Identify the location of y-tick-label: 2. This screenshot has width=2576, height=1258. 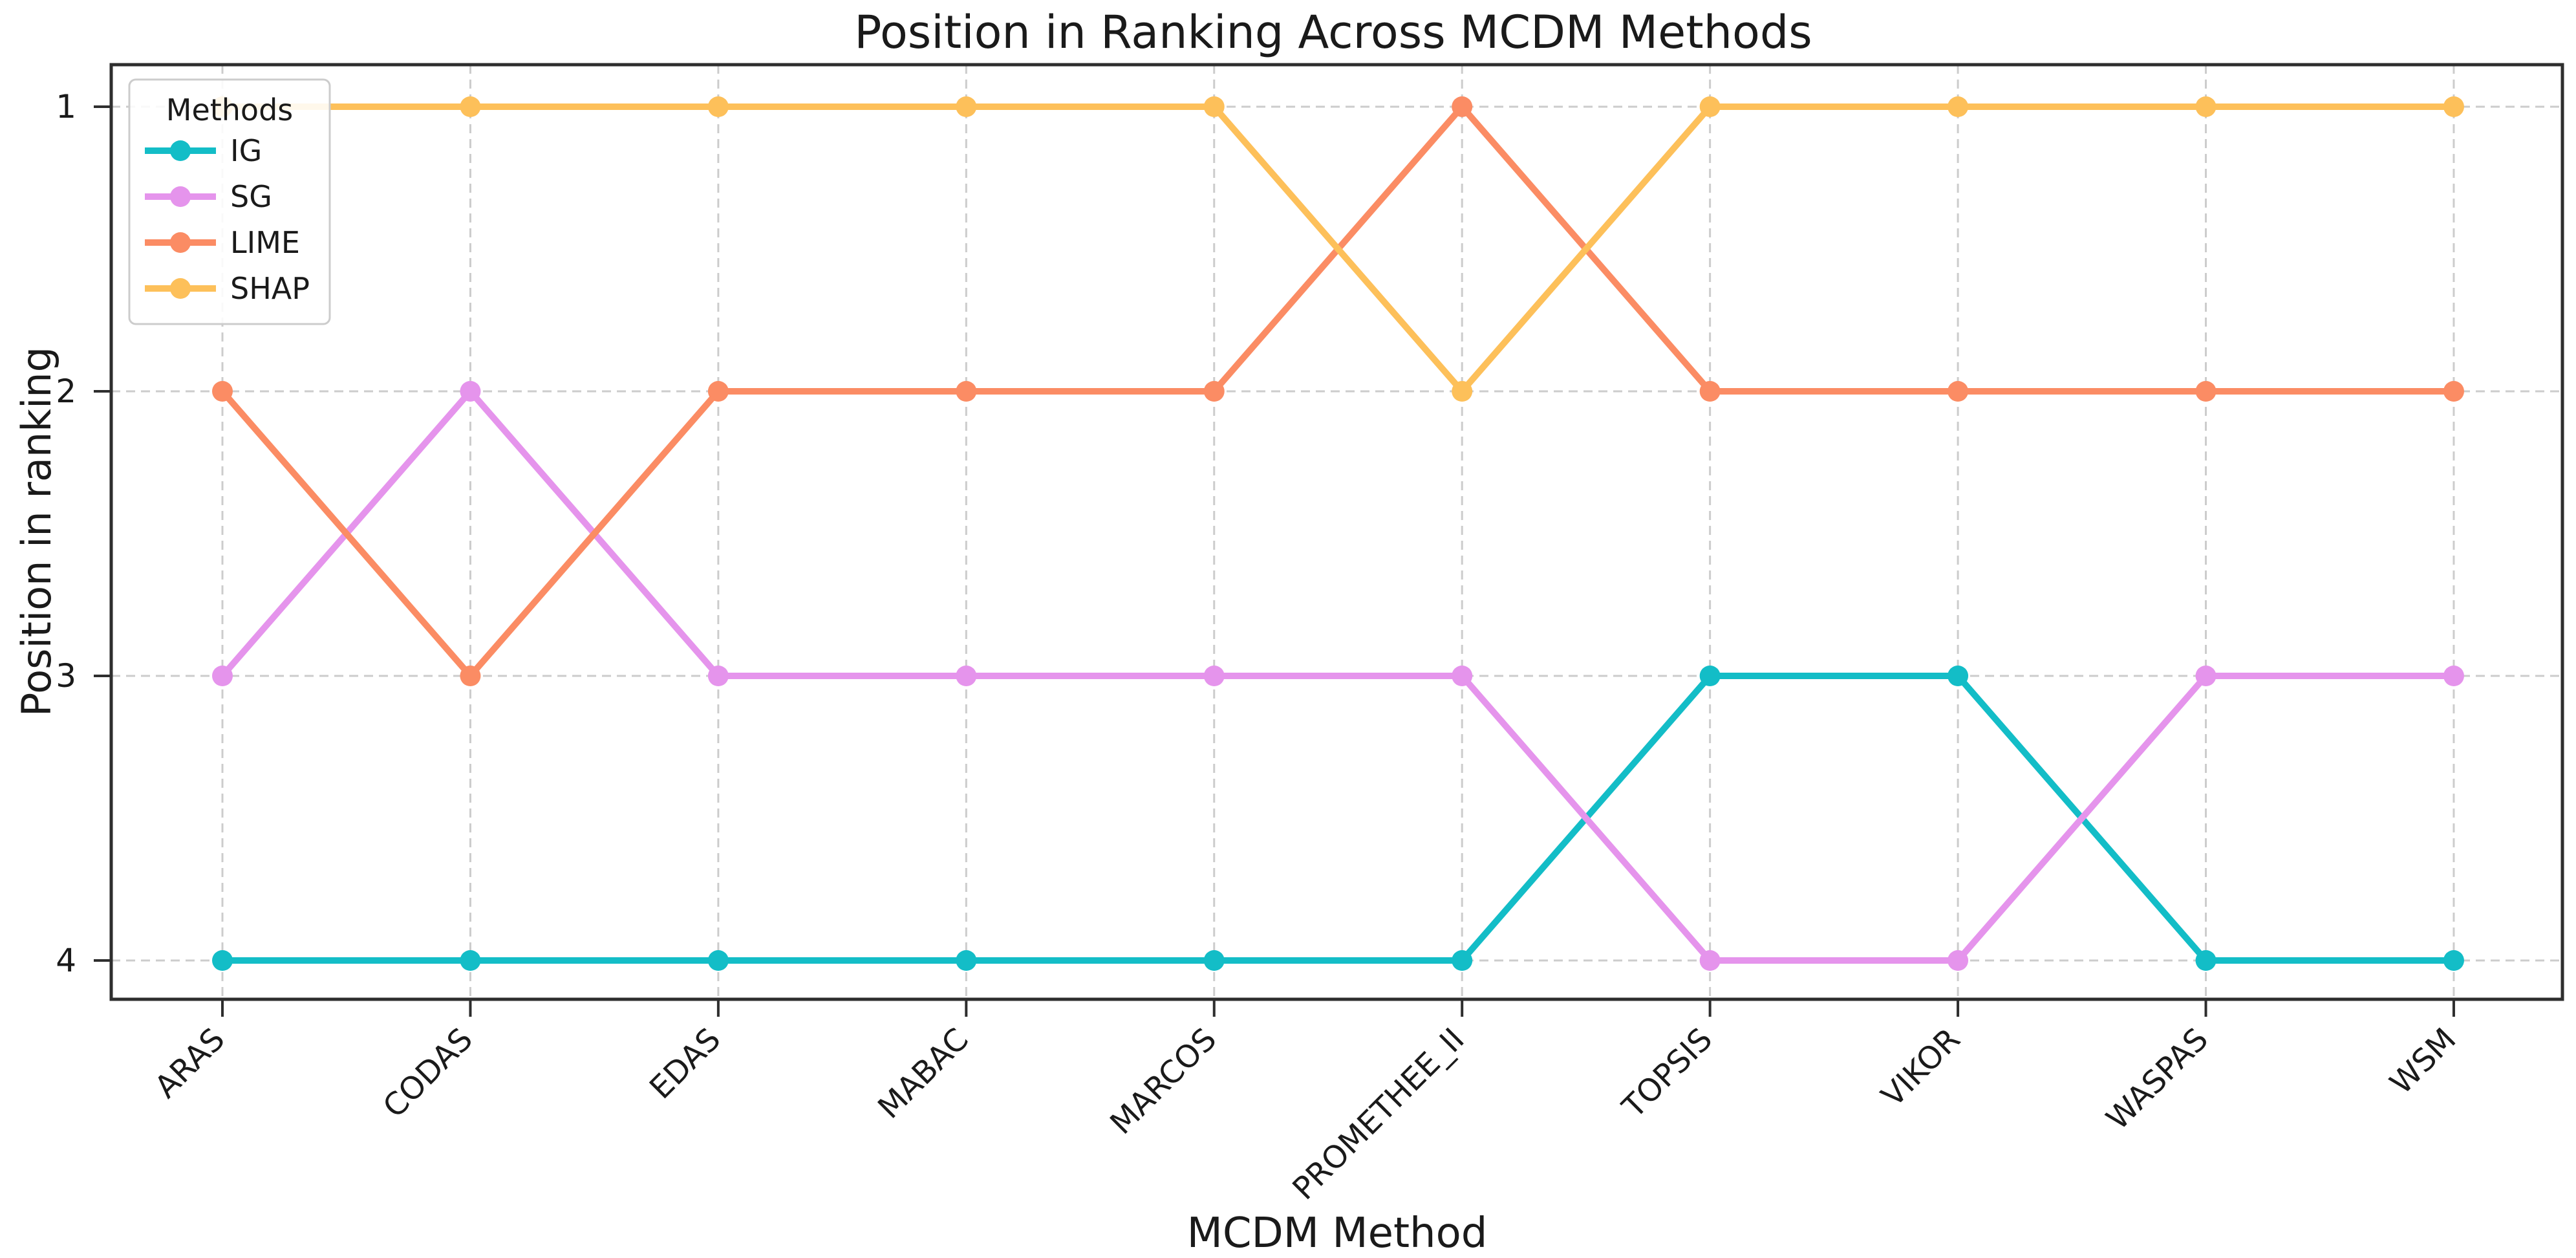
(66, 391).